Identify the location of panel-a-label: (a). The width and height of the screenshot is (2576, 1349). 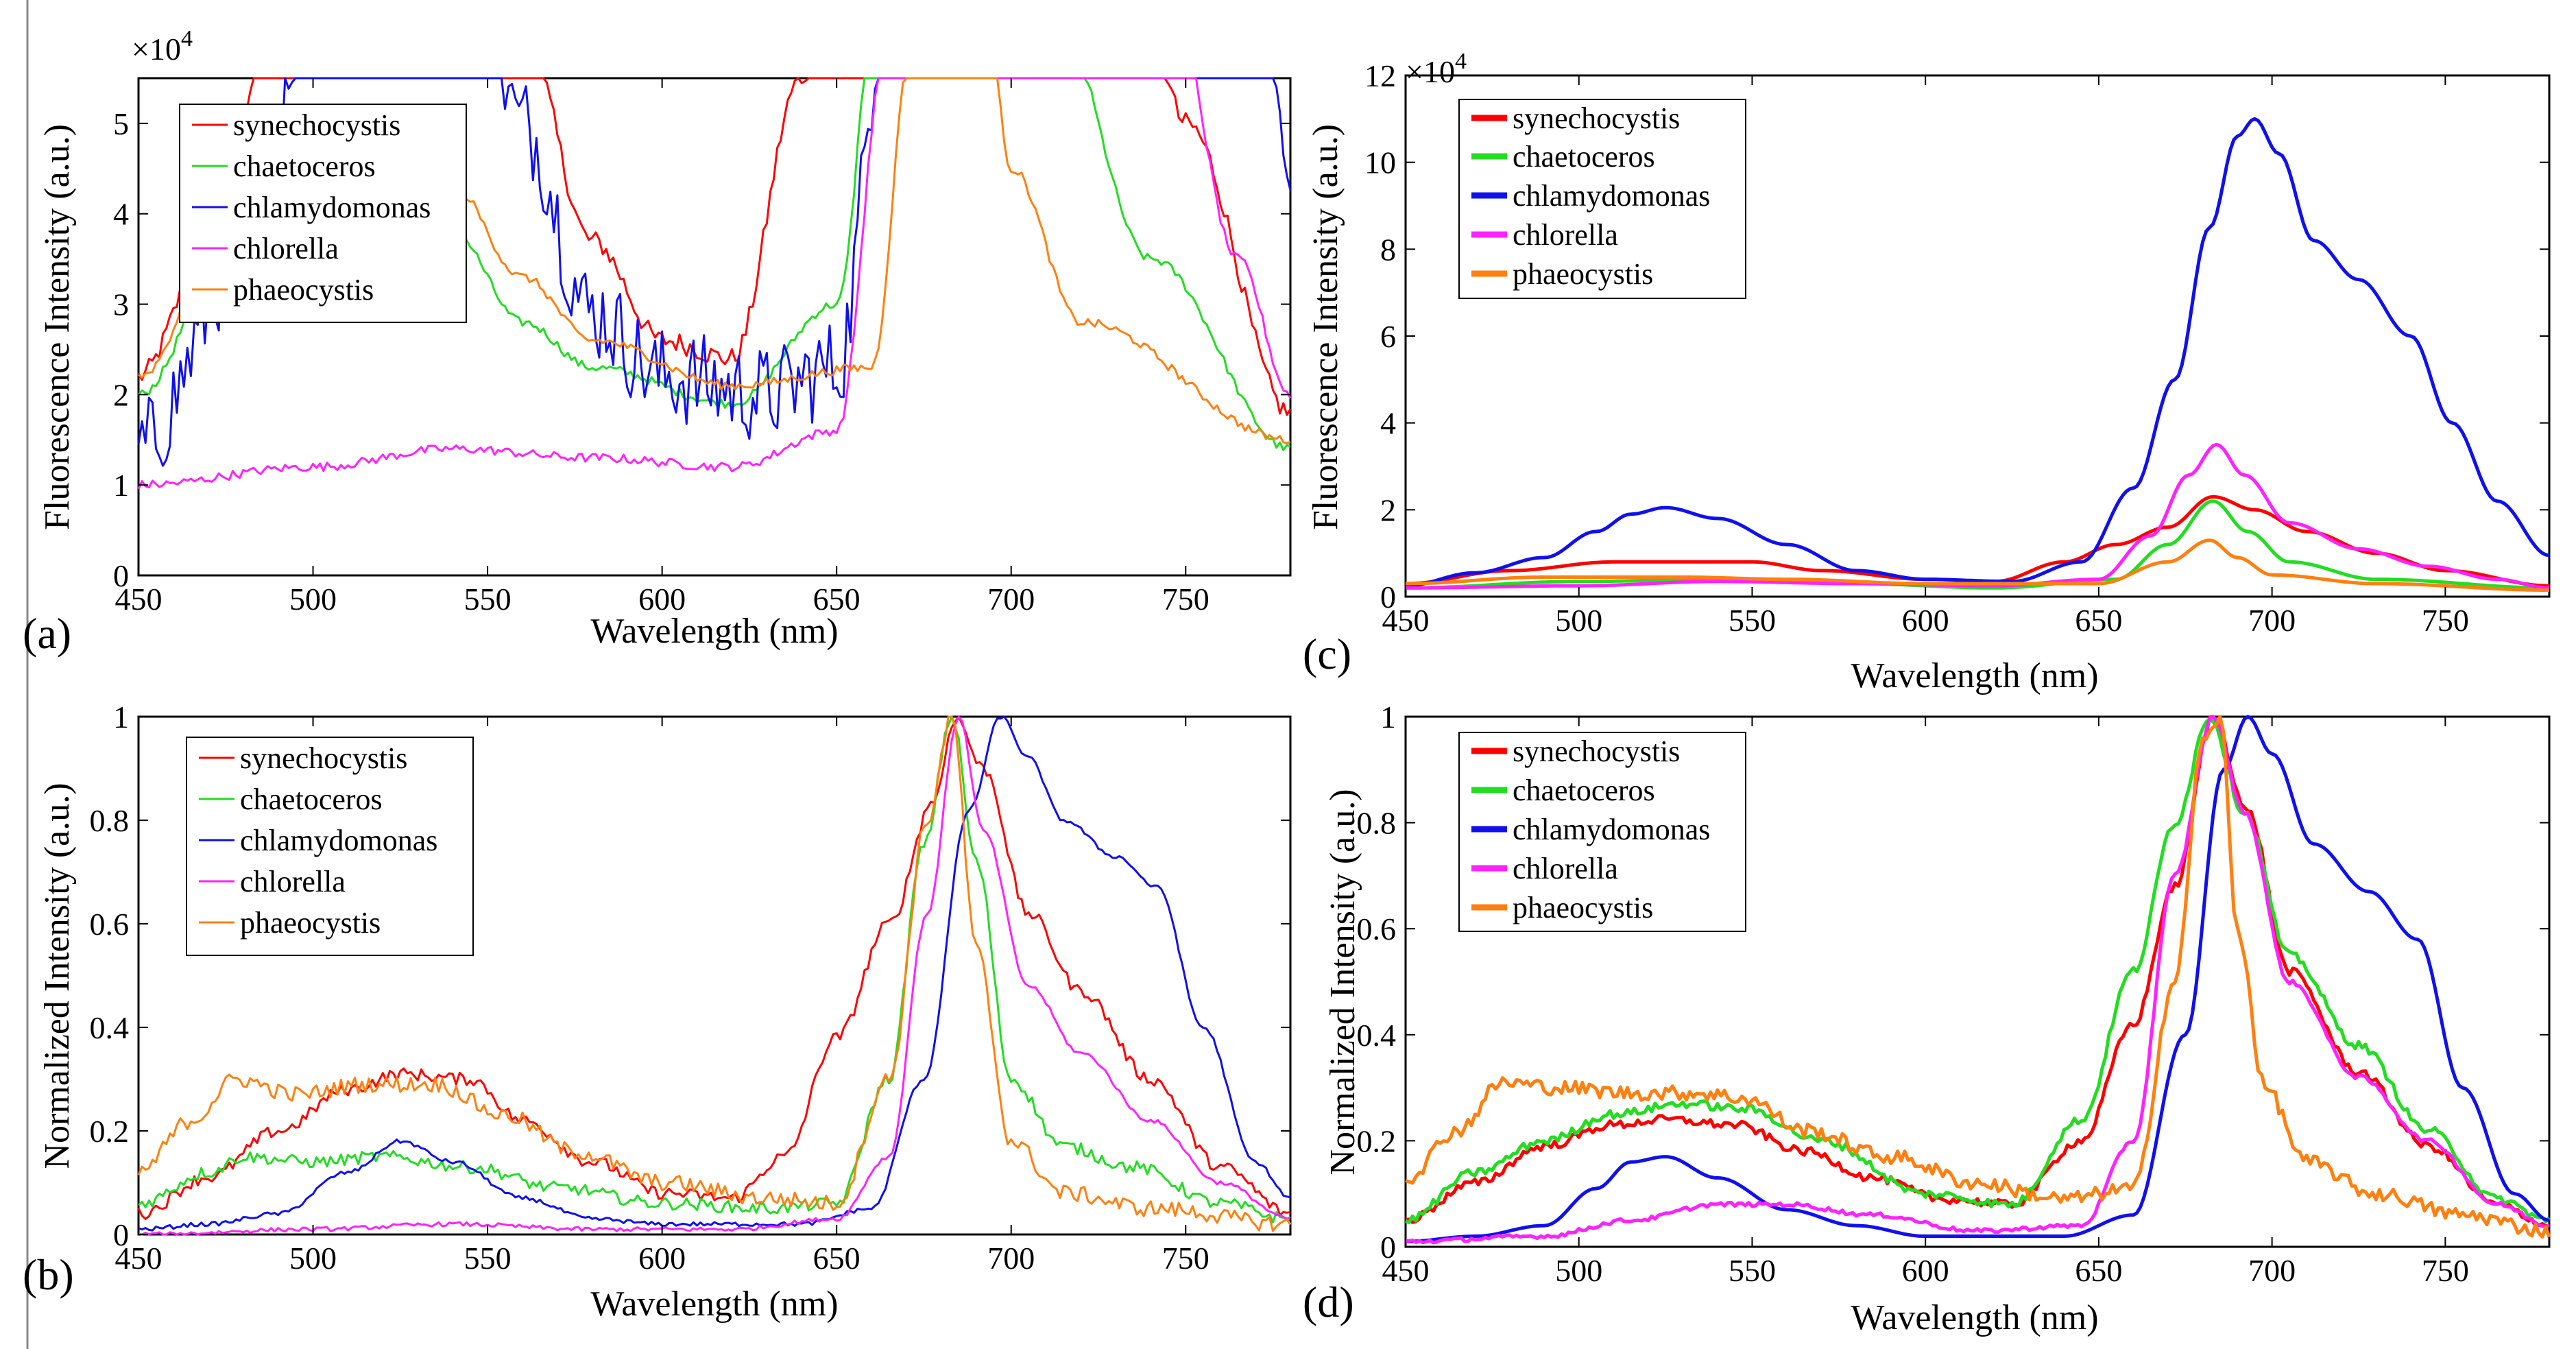
(47, 633).